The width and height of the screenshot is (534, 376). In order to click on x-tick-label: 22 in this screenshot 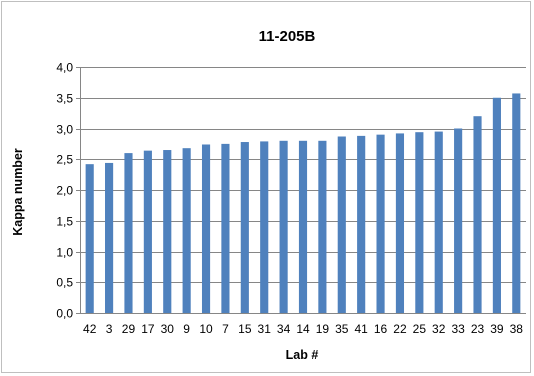, I will do `click(400, 329)`.